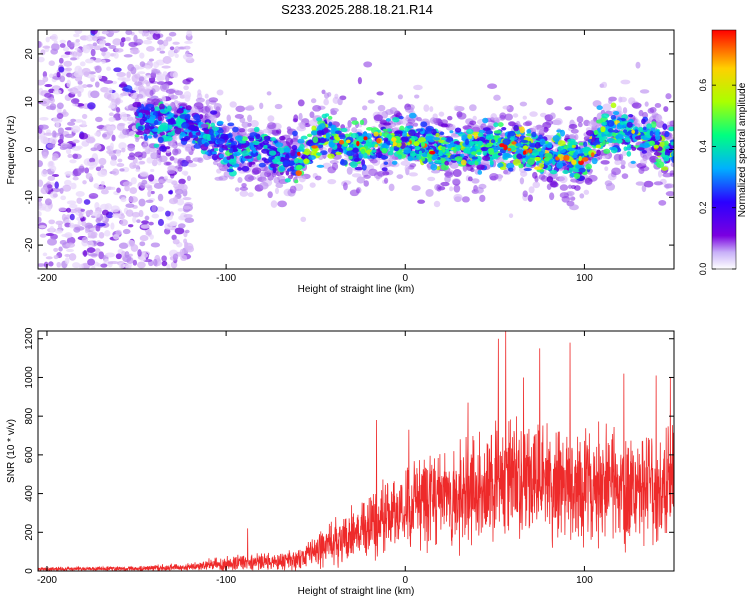  I want to click on colorbar-ticks: 0.0 0.2 0.4 0.6, so click(717, 177).